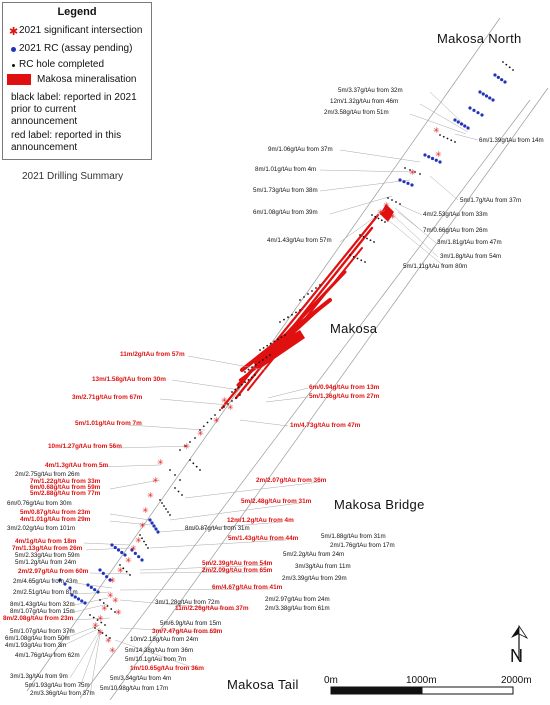  What do you see at coordinates (313, 554) in the screenshot?
I see `intersection-label: 5m/2.2g/tAu from 24m` at bounding box center [313, 554].